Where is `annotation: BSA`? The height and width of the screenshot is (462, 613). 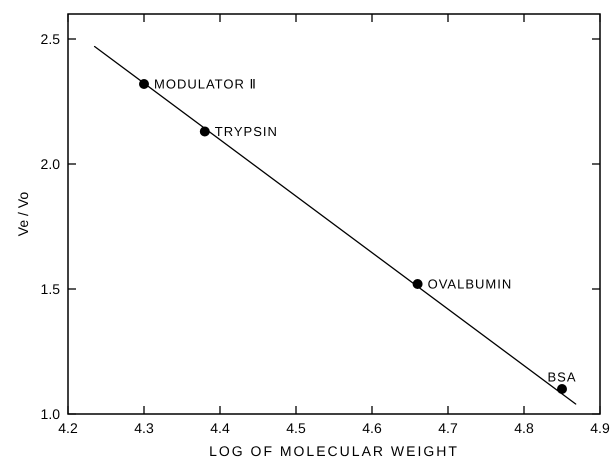
annotation: BSA is located at coordinates (562, 377).